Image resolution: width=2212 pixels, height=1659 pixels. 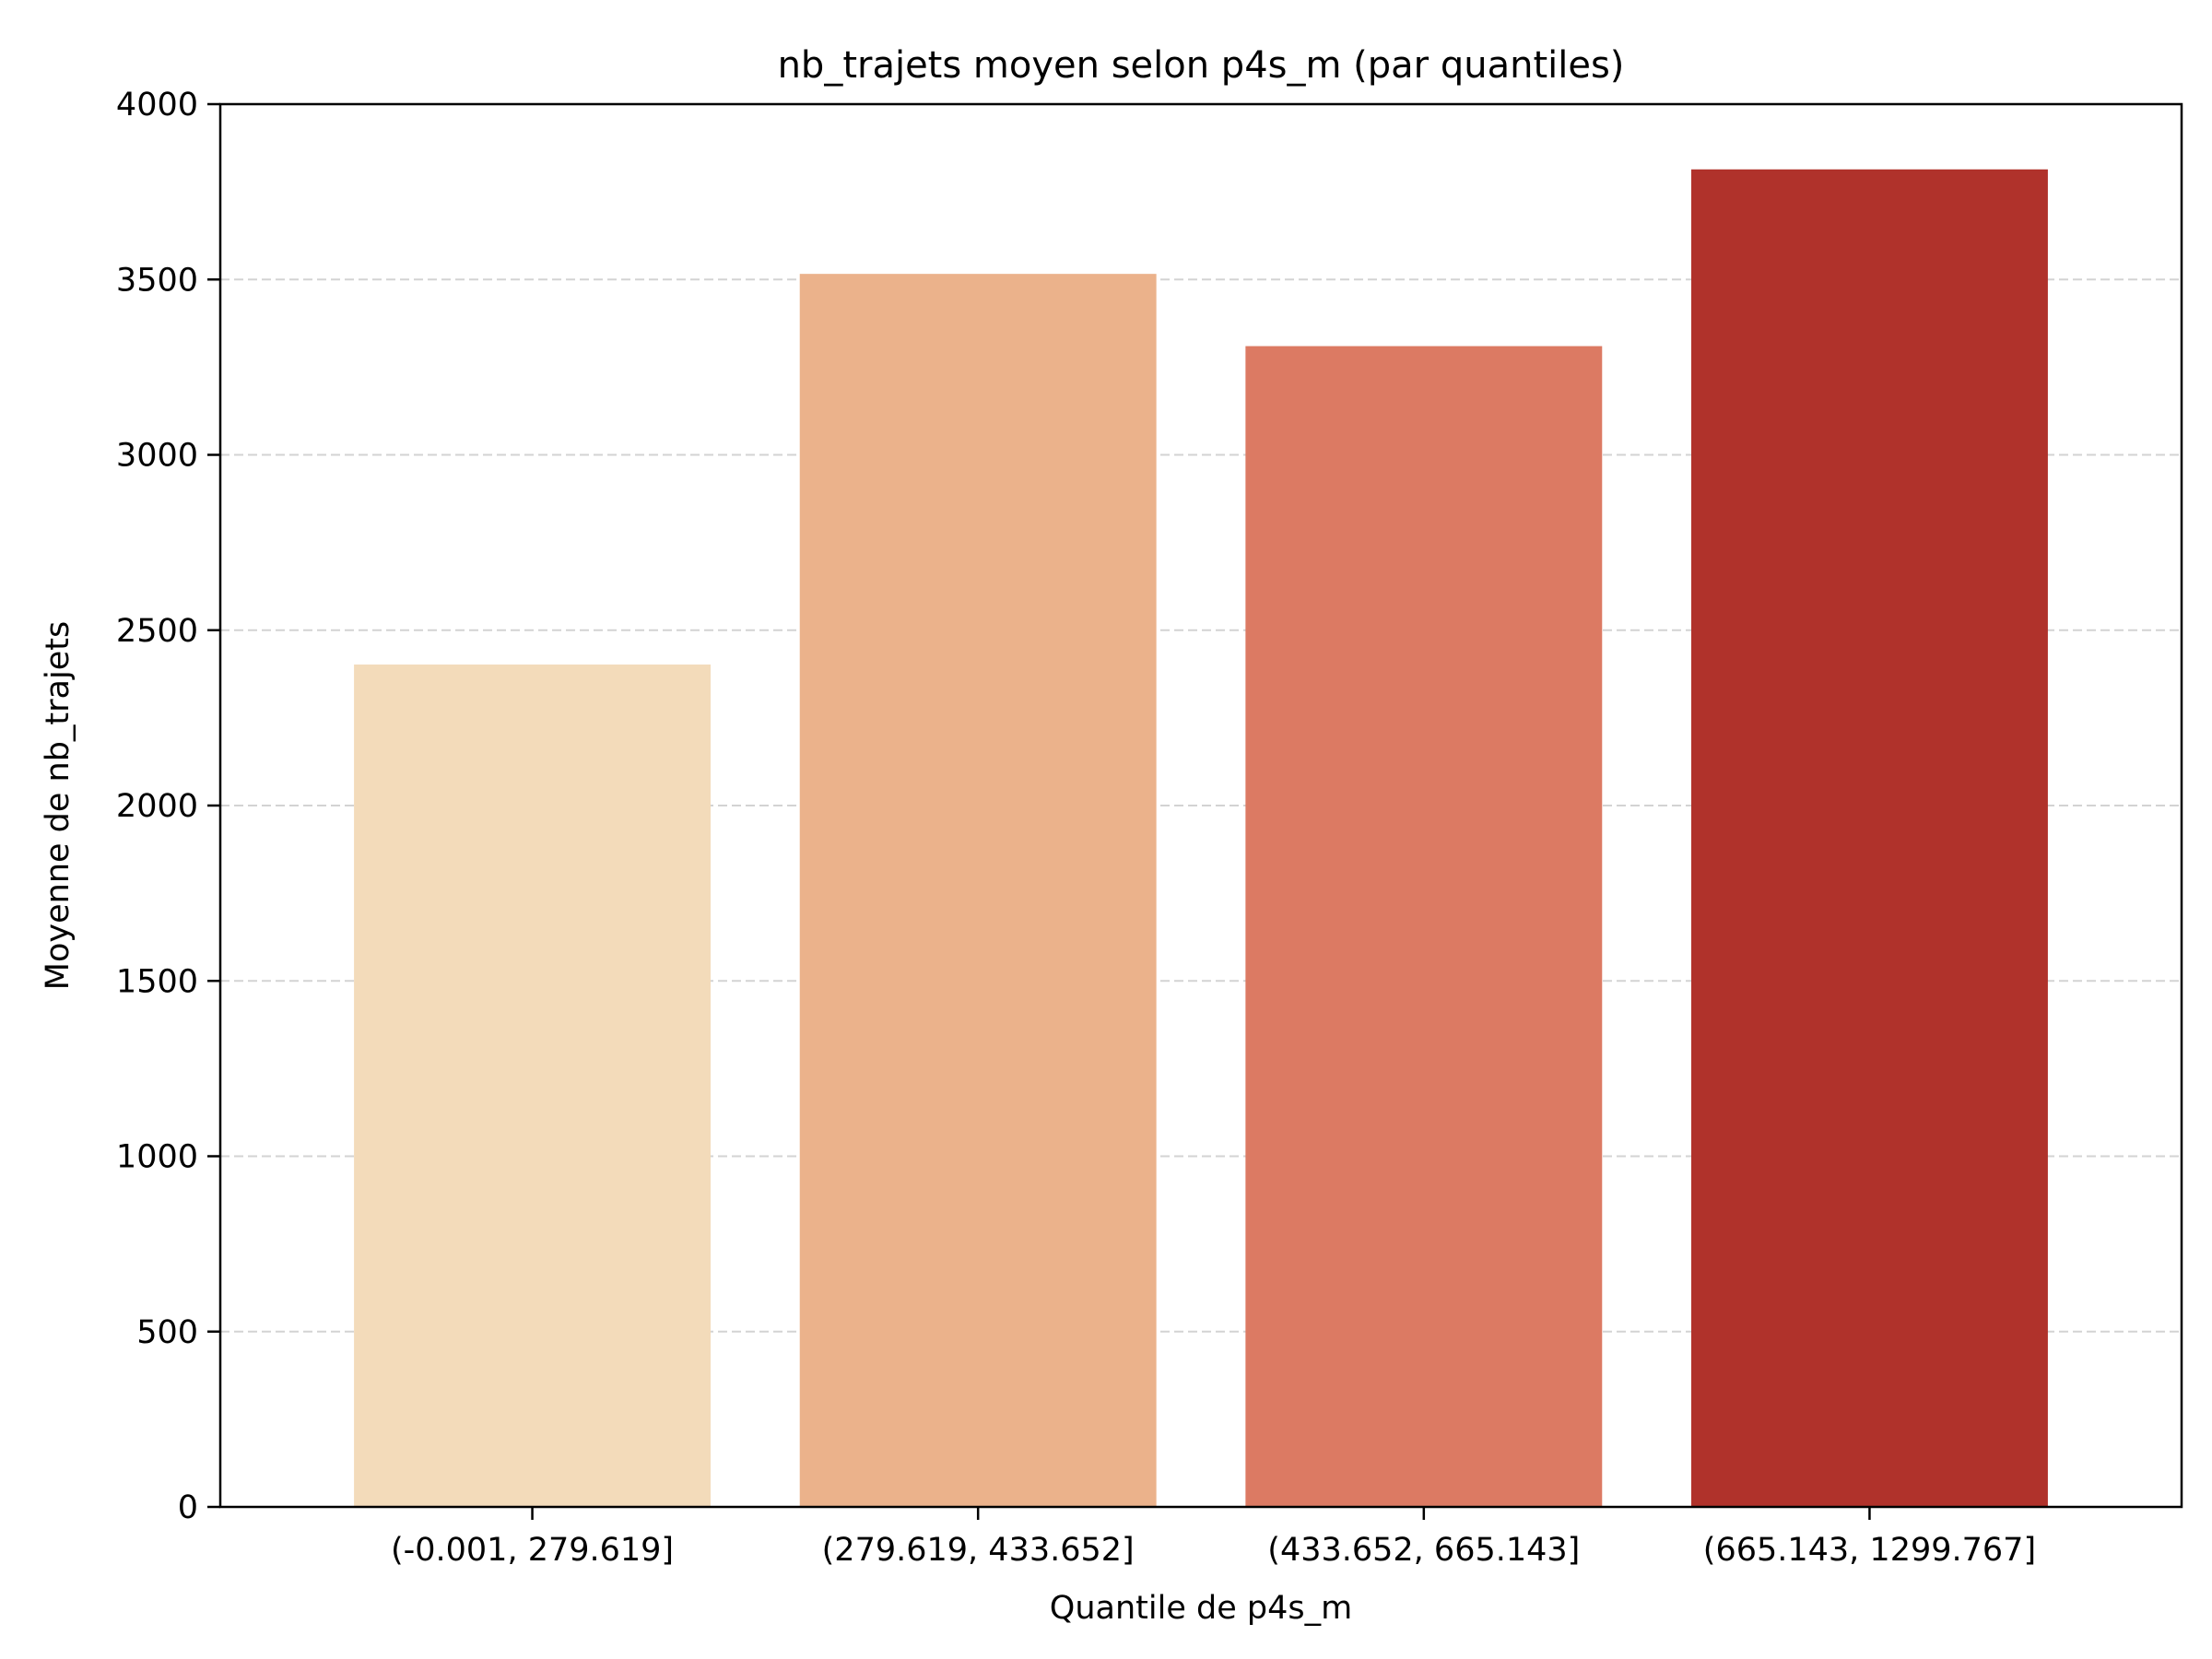 I want to click on x-tick-label: (665.143, 1299.767], so click(x=1869, y=1550).